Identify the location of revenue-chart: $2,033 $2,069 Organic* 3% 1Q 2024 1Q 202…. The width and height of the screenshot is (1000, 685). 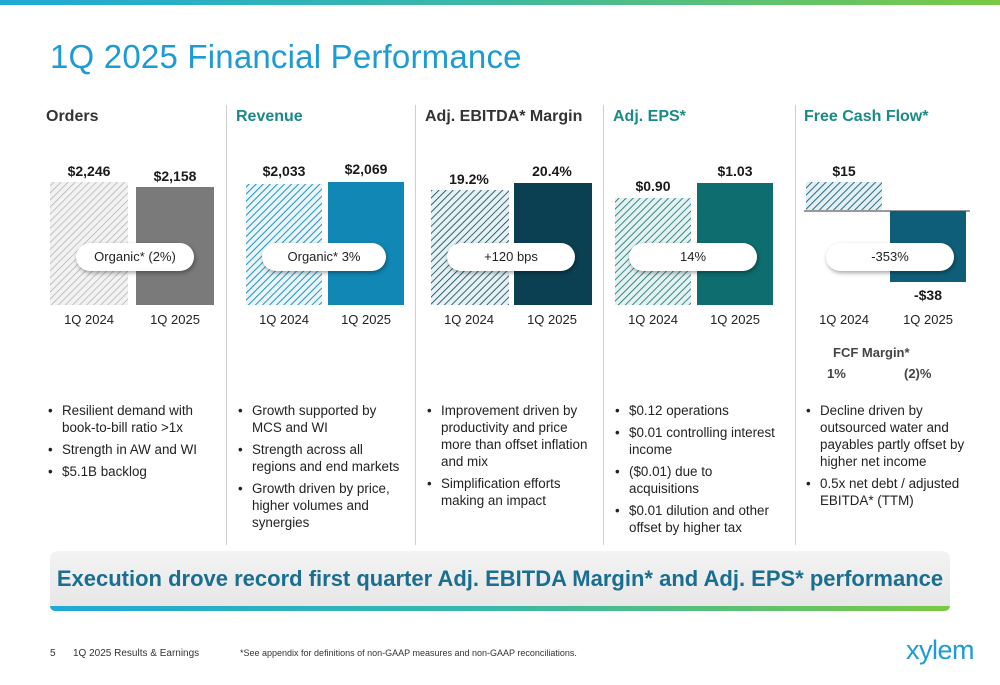
(322, 265).